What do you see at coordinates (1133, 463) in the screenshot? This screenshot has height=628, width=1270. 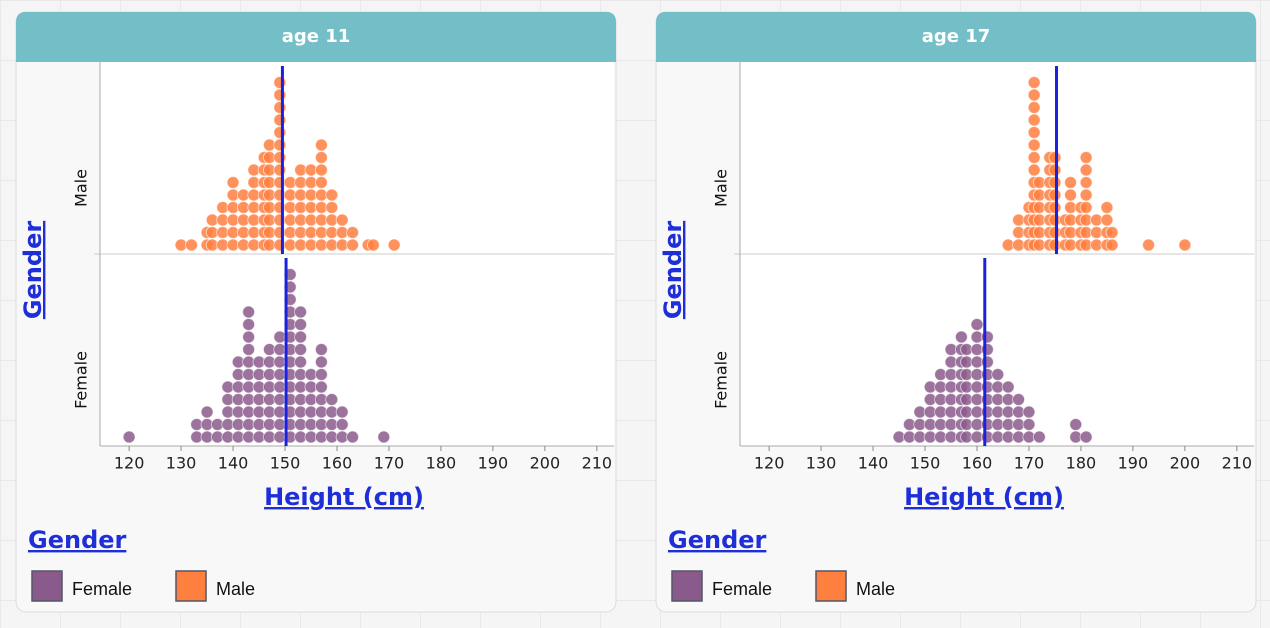 I see `x-tick-label: 190` at bounding box center [1133, 463].